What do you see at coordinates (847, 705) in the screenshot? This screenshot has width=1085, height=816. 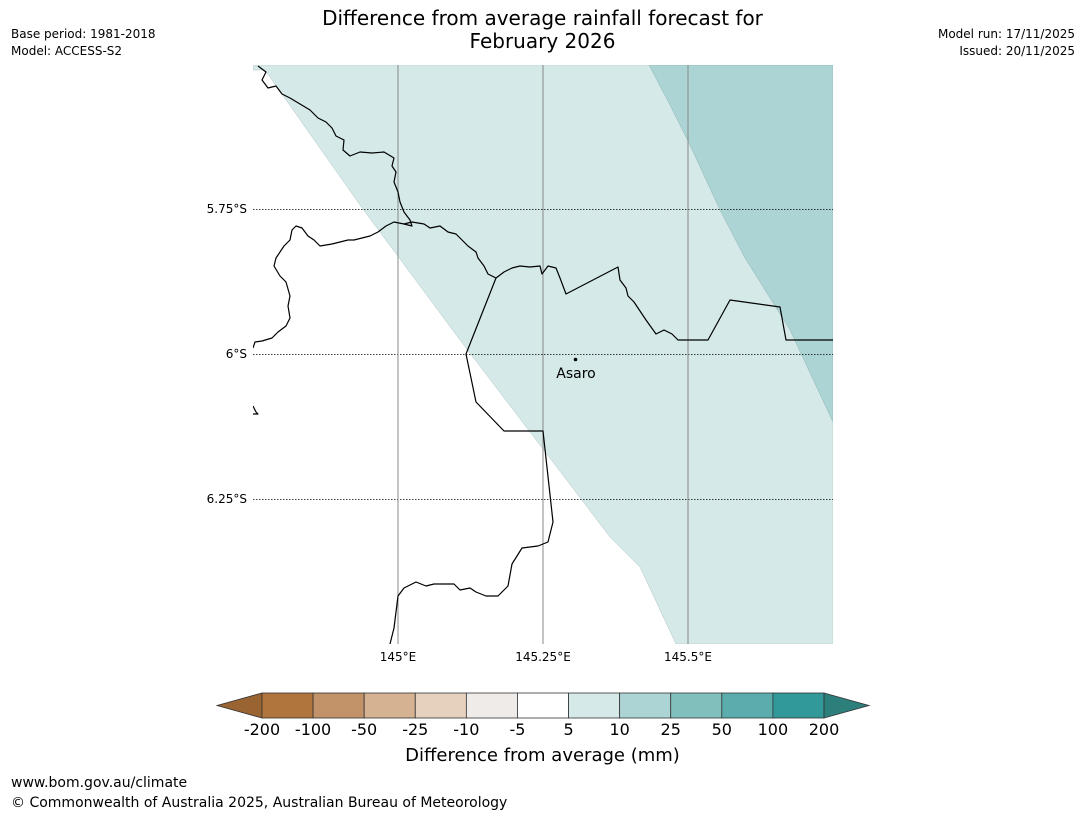 I see `colorbar-extend-high` at bounding box center [847, 705].